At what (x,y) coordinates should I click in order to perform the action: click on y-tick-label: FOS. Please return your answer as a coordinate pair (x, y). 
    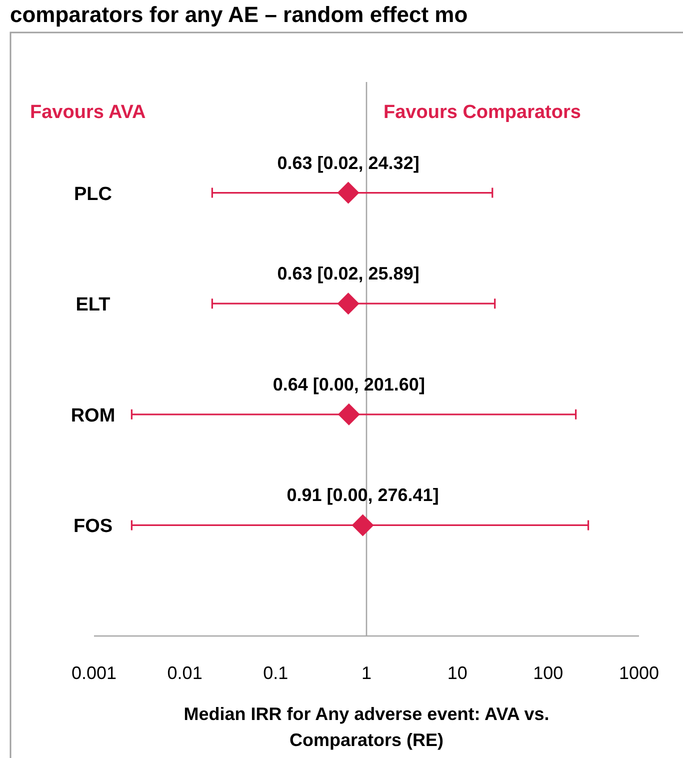
    Looking at the image, I should click on (93, 527).